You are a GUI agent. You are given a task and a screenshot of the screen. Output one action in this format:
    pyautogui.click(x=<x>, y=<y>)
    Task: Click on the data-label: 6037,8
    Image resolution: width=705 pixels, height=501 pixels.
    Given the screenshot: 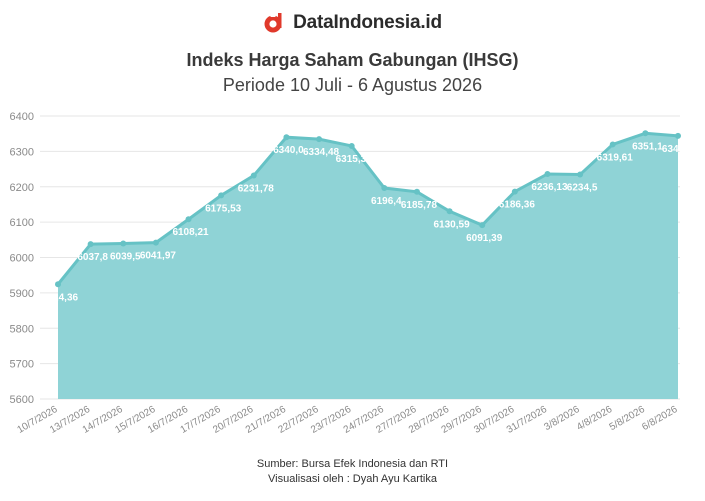 What is the action you would take?
    pyautogui.click(x=92, y=257)
    